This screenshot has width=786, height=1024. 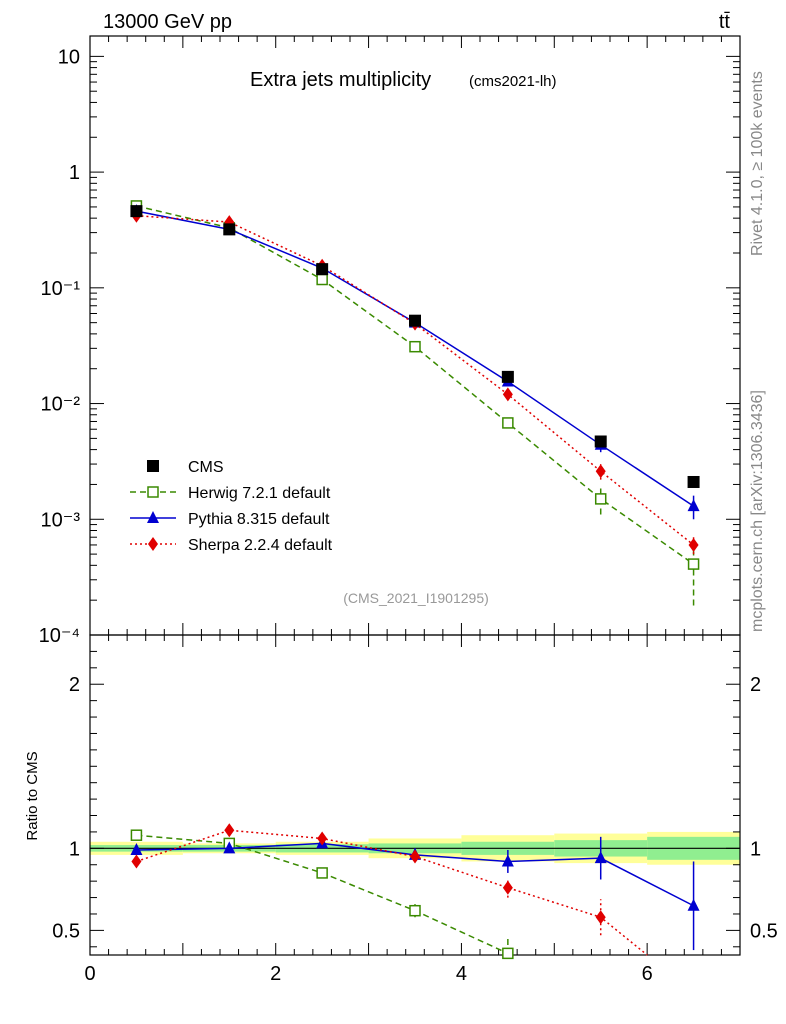 I want to click on y-tick-label: 1, so click(x=74, y=173).